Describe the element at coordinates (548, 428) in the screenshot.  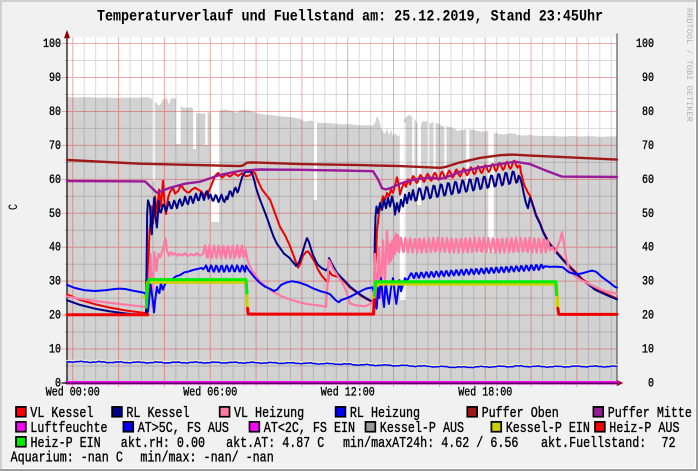
I see `svg-text: Kessel-P EIN` at that location.